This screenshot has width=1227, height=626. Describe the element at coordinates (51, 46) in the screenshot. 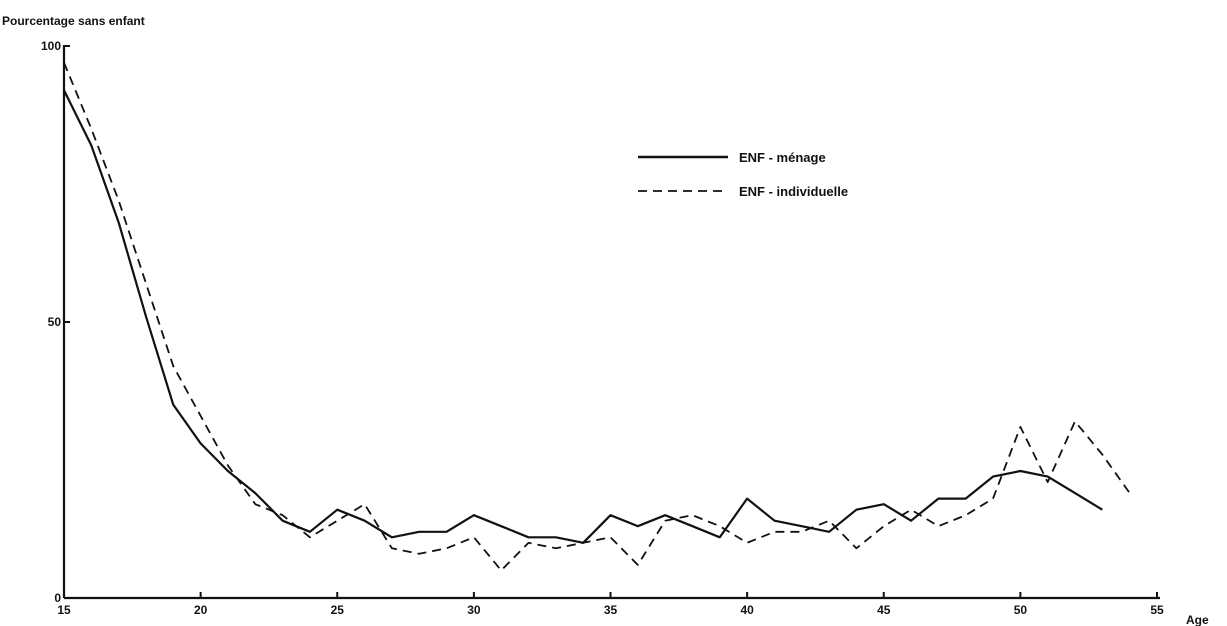

I see `y-tick-label: 100` at that location.